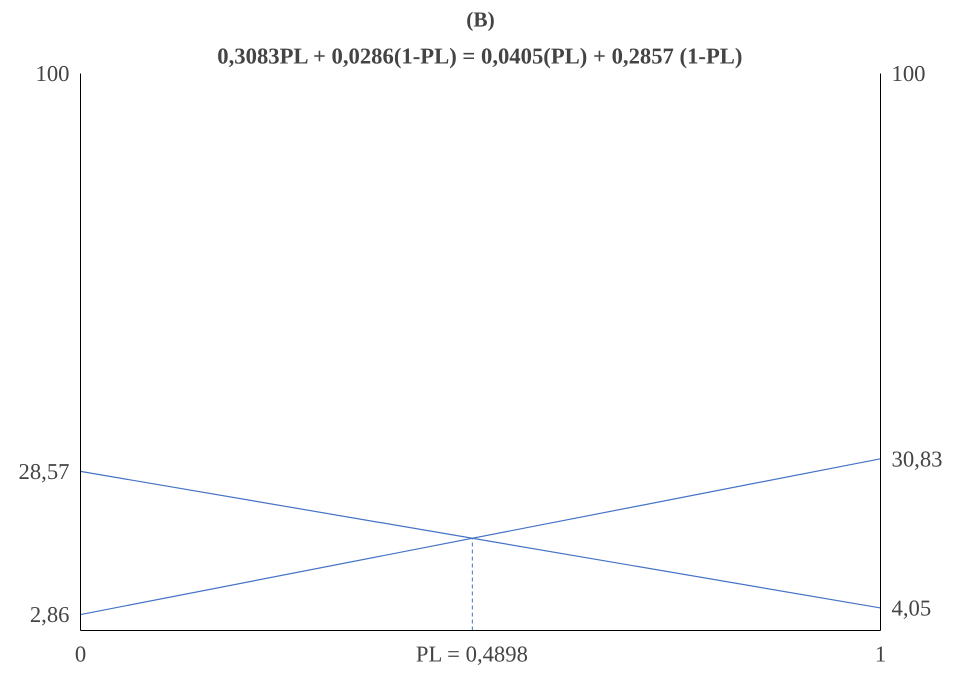 The image size is (977, 679). Describe the element at coordinates (917, 459) in the screenshot. I see `y2-tick-label: 30,83` at that location.